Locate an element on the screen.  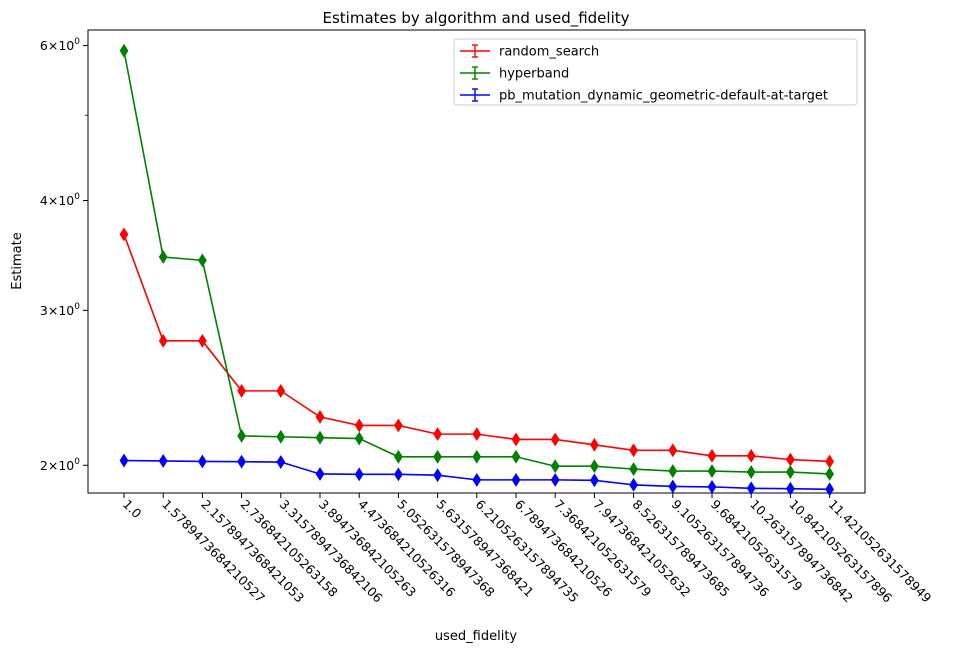
legend-item-random_search: random_search is located at coordinates (529, 52).